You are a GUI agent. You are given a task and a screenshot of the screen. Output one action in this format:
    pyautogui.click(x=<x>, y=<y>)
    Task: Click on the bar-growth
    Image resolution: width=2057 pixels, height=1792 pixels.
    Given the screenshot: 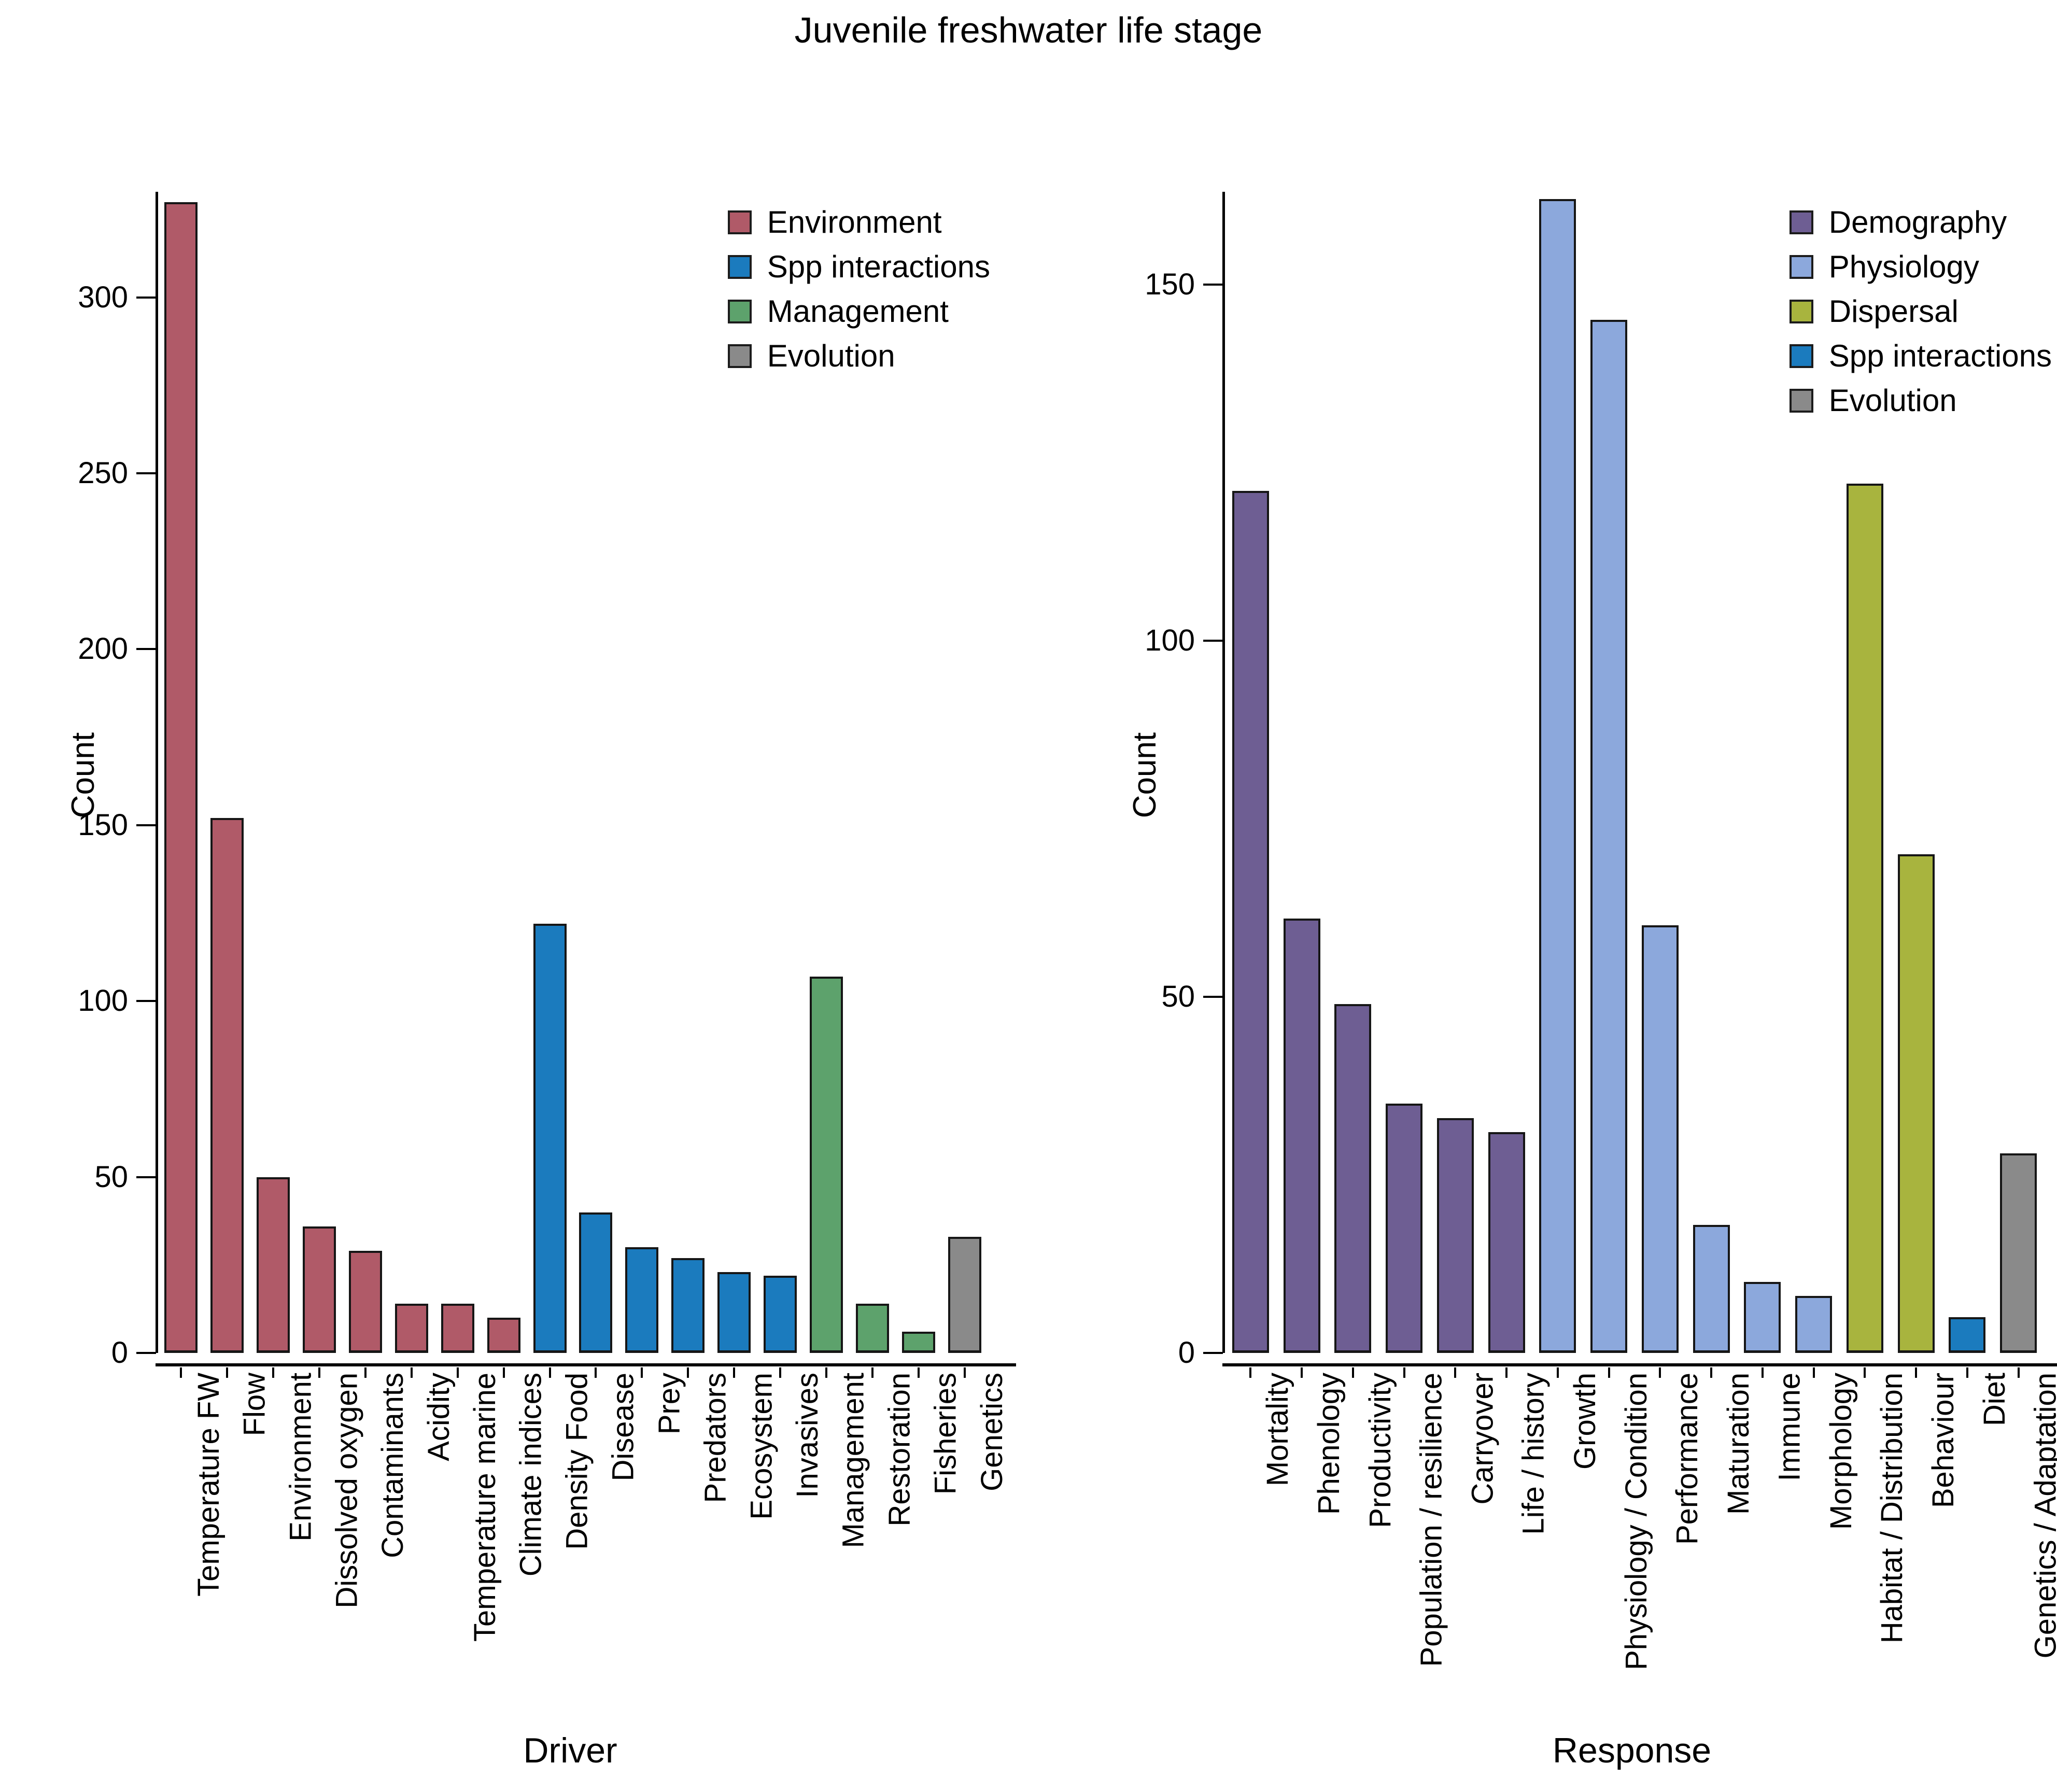 What is the action you would take?
    pyautogui.click(x=1557, y=776)
    